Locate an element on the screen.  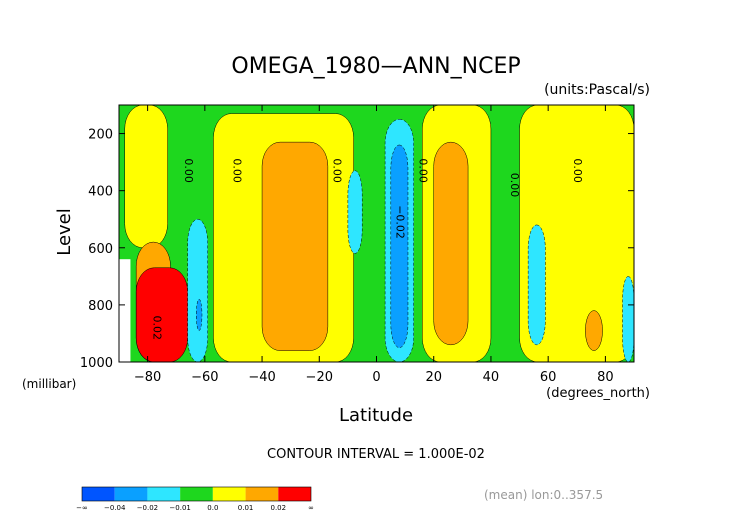
colorbar-label: −∞ is located at coordinates (82, 508).